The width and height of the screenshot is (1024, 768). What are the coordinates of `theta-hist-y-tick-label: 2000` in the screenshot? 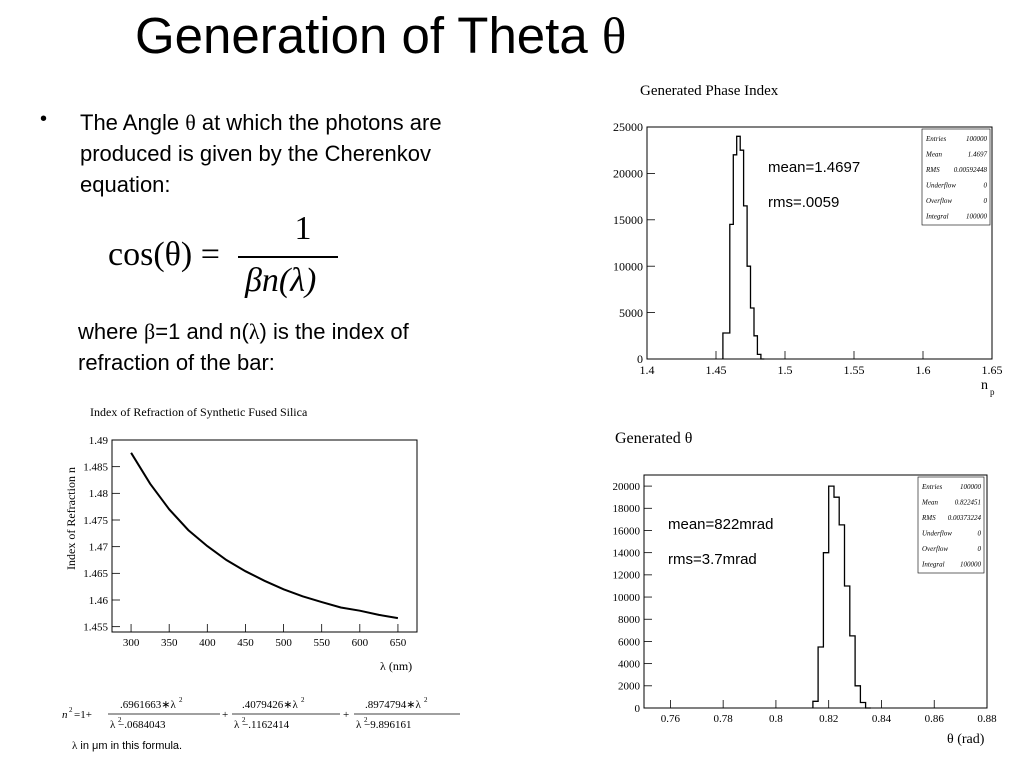 It's located at (629, 687).